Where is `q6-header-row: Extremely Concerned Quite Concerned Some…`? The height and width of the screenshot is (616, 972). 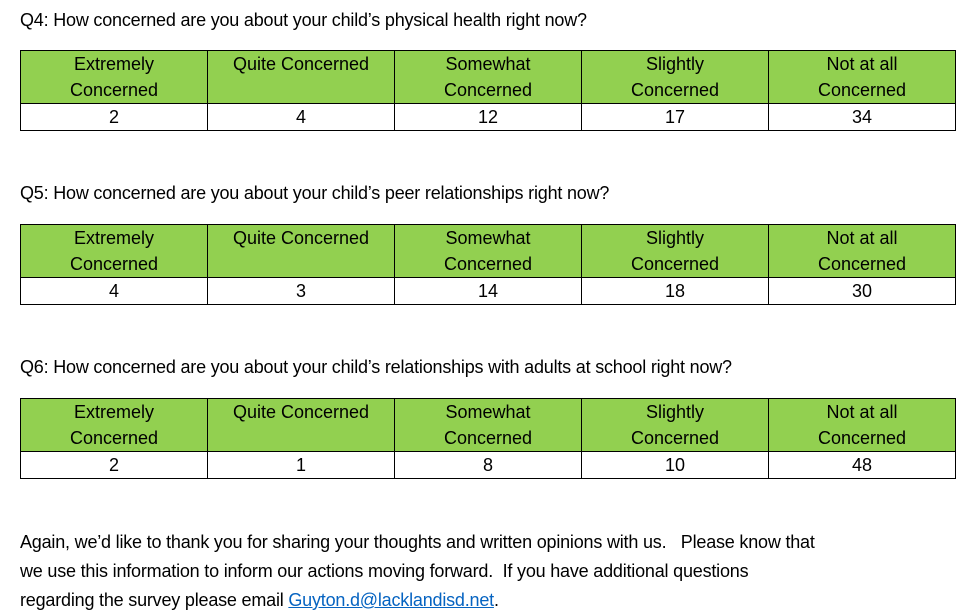 q6-header-row: Extremely Concerned Quite Concerned Some… is located at coordinates (488, 425).